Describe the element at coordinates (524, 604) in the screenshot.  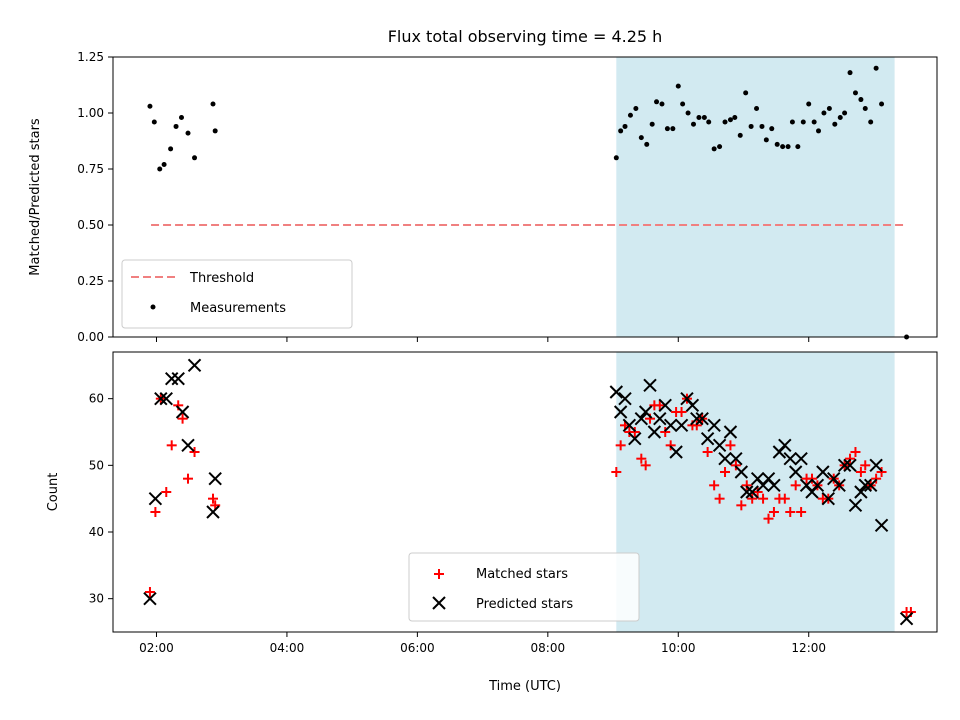
I see `legend-predicted-label: Predicted stars` at that location.